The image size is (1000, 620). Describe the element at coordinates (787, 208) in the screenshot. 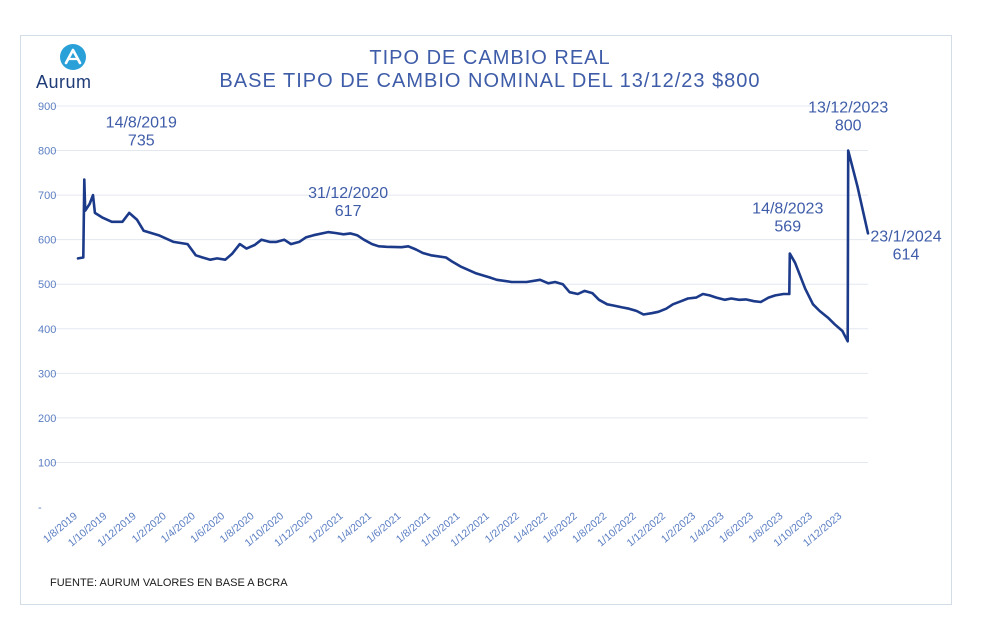

I see `annotation-date: 14/8/2023` at that location.